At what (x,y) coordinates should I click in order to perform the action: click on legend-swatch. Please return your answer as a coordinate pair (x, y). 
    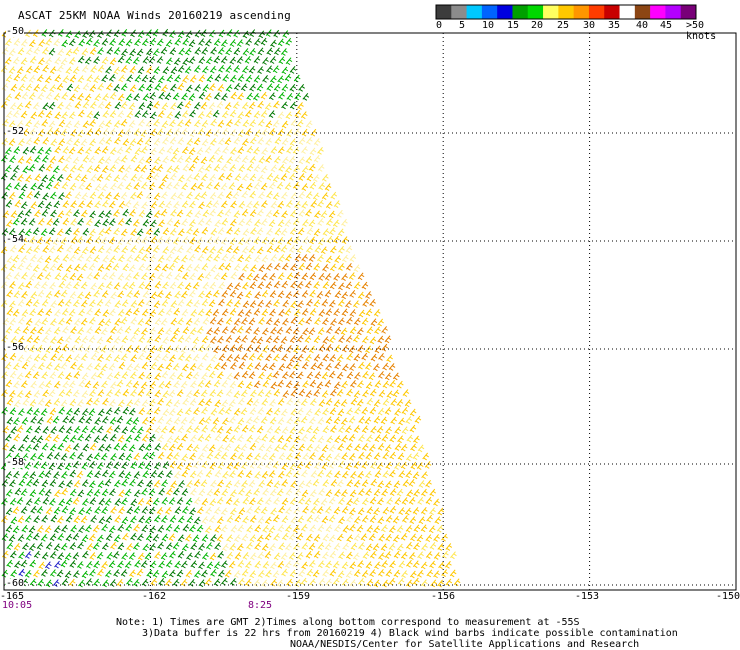
    Looking at the image, I should click on (489, 12).